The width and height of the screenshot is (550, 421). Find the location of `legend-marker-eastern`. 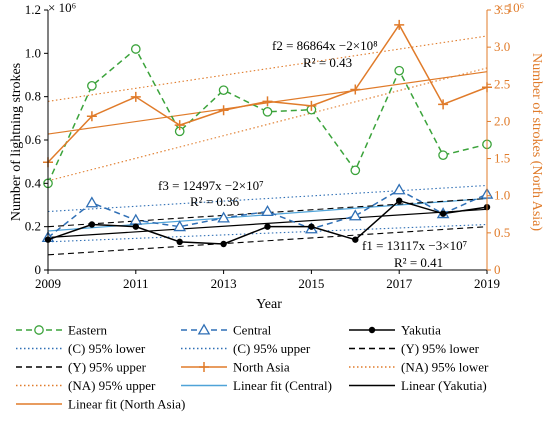

legend-marker-eastern is located at coordinates (39, 330).